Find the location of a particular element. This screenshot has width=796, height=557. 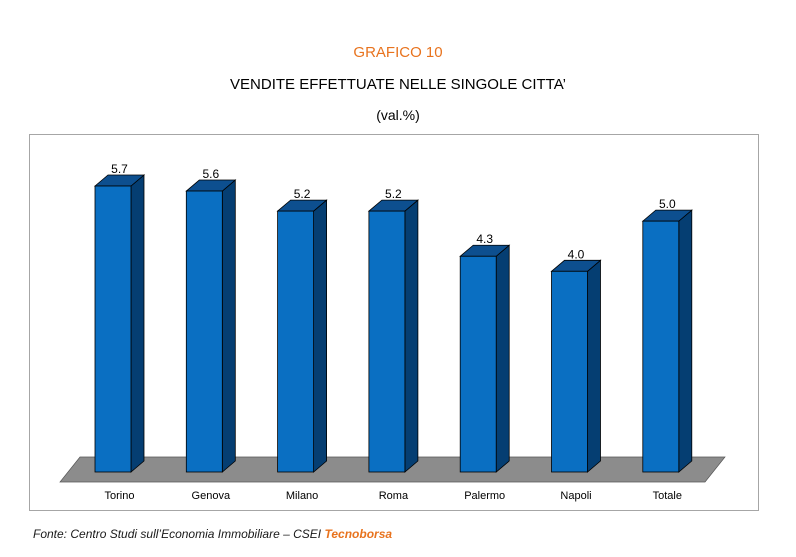

source-brand: Tecnoborsa is located at coordinates (358, 534).